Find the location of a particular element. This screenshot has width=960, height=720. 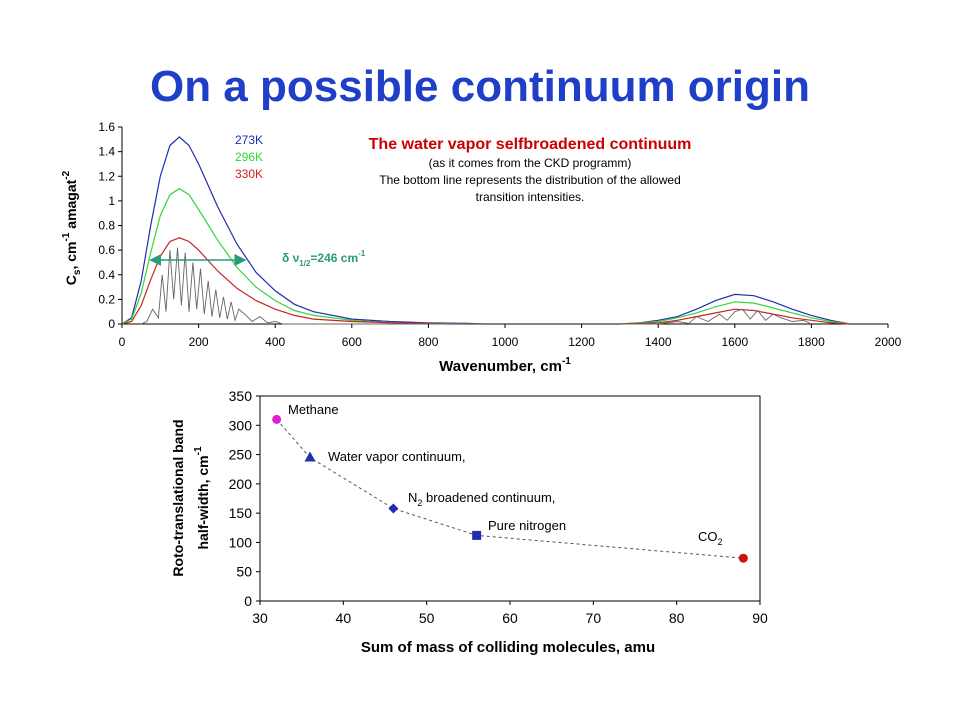

legend-330k: 330K is located at coordinates (249, 174).